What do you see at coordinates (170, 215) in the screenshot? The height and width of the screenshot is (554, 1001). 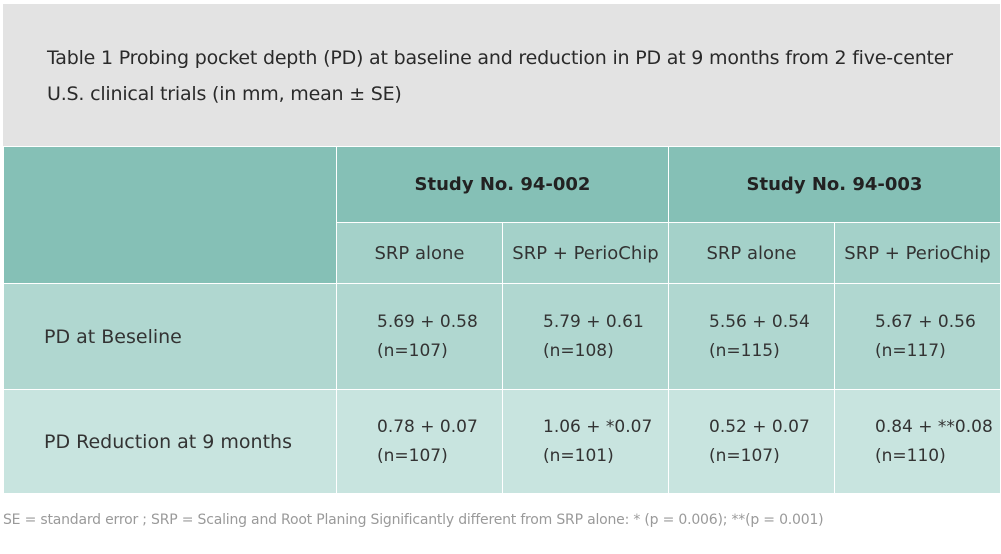 I see `table-corner-cell` at bounding box center [170, 215].